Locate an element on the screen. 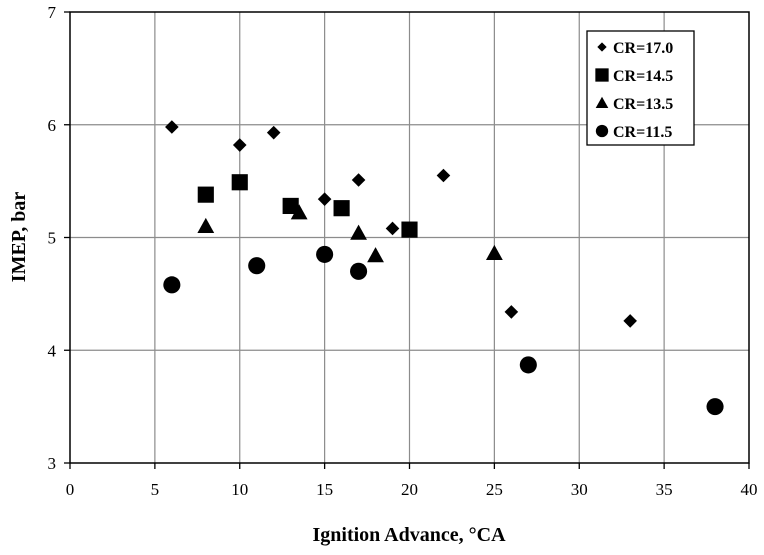 This screenshot has height=555, width=764. y-tick-label: 6 is located at coordinates (52, 125).